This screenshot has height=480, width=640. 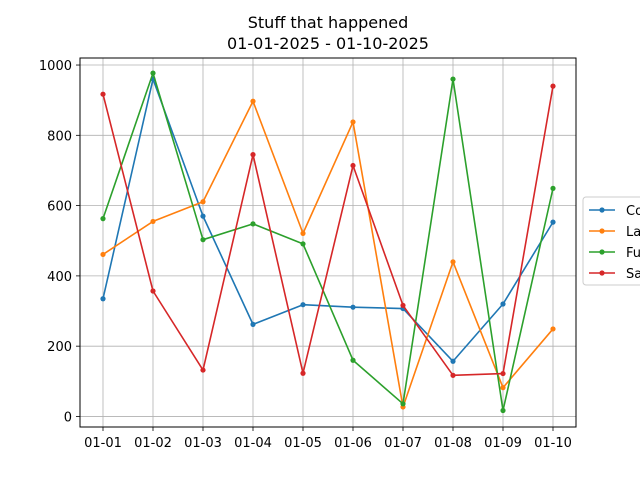 What do you see at coordinates (403, 443) in the screenshot?
I see `x-tick-label: 01-07` at bounding box center [403, 443].